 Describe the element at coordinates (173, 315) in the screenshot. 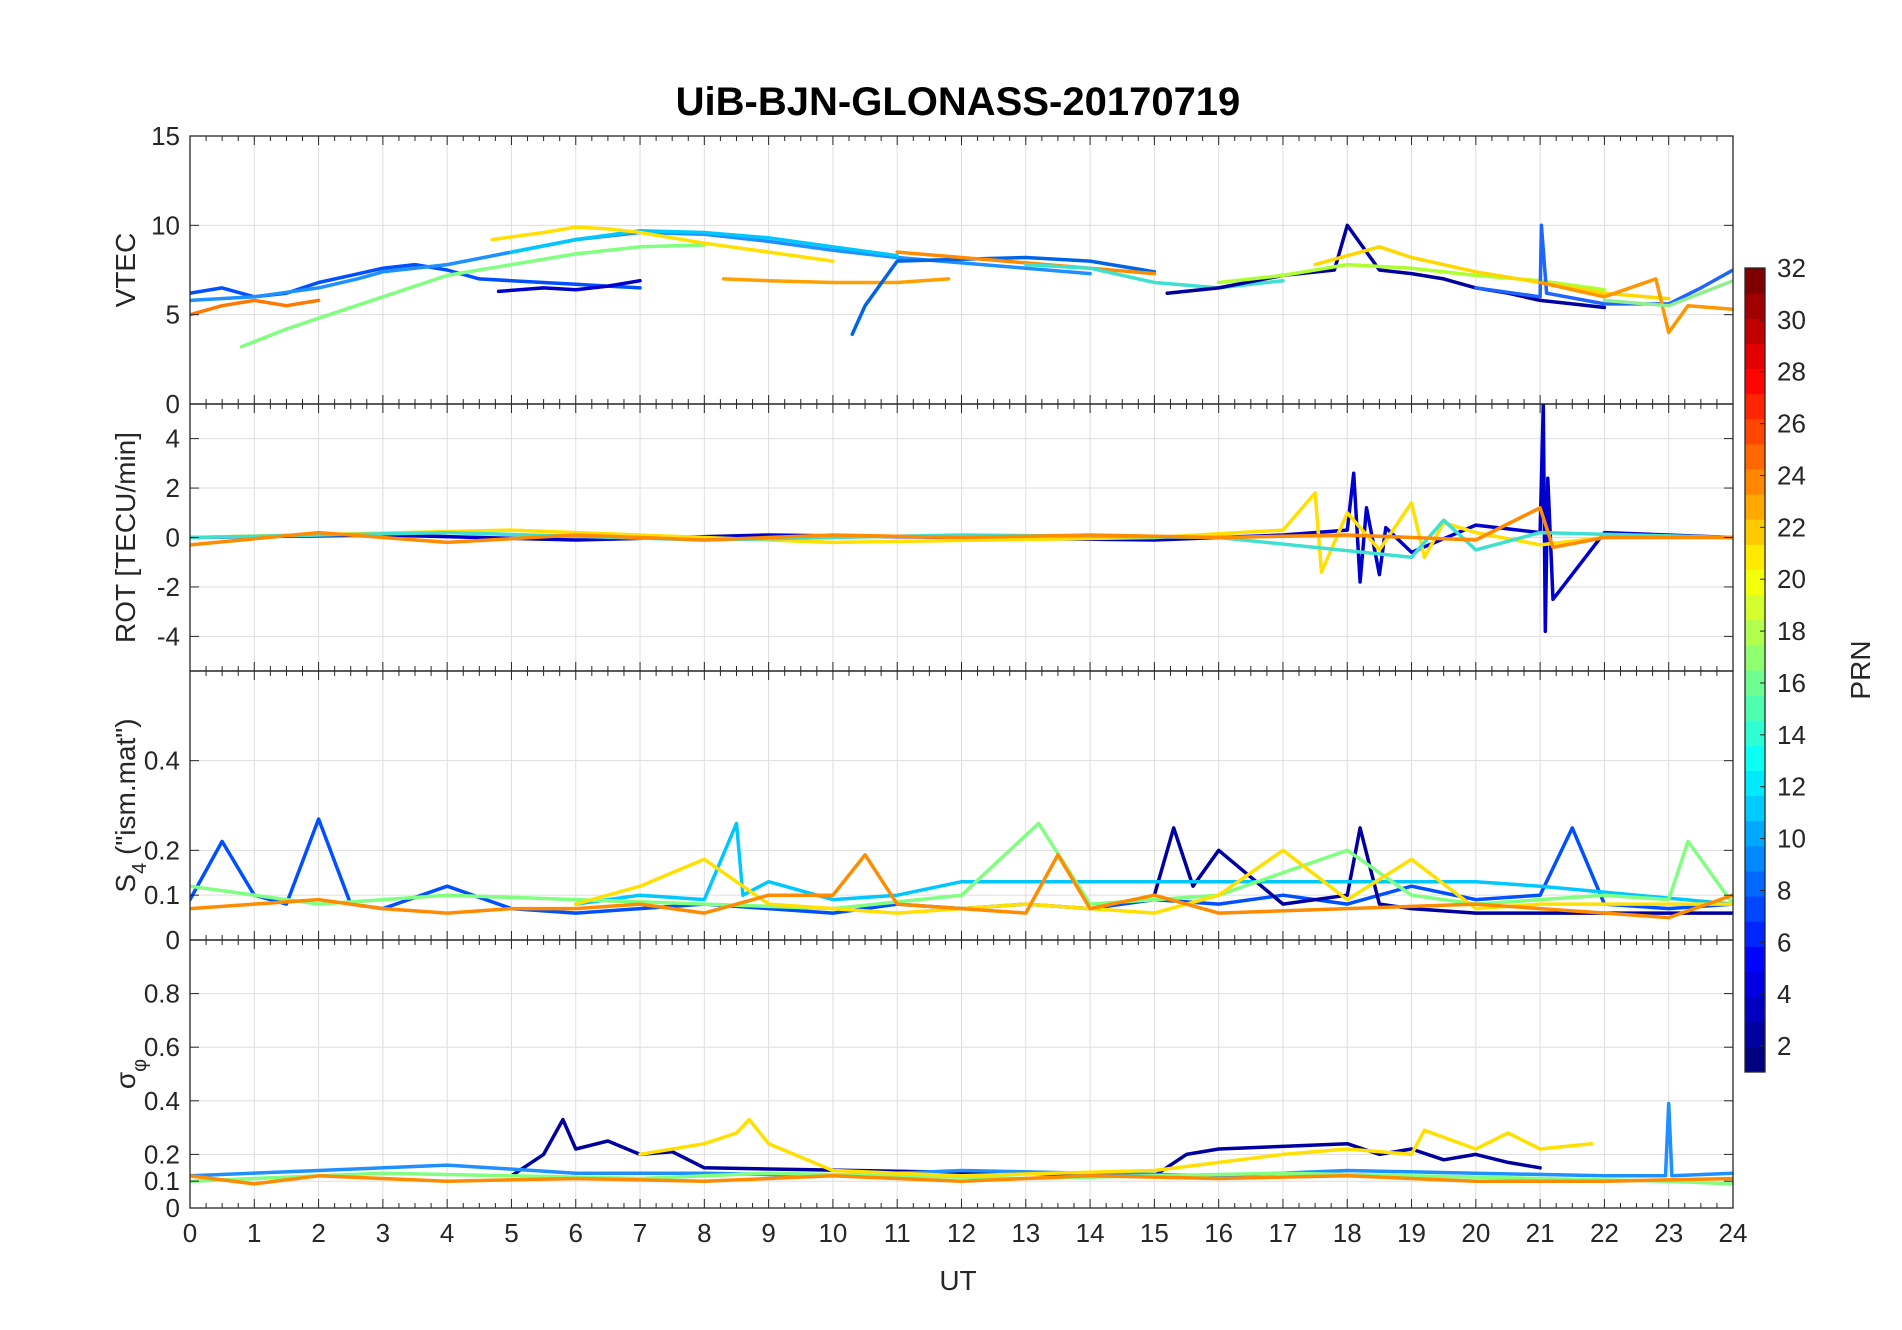

I see `y-tick-label: 5` at that location.